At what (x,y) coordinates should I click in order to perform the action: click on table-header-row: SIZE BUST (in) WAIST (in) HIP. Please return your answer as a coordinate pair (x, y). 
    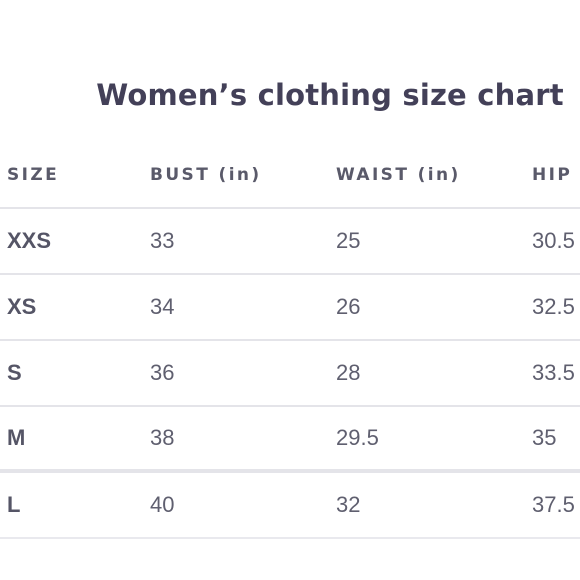
    Looking at the image, I should click on (290, 174).